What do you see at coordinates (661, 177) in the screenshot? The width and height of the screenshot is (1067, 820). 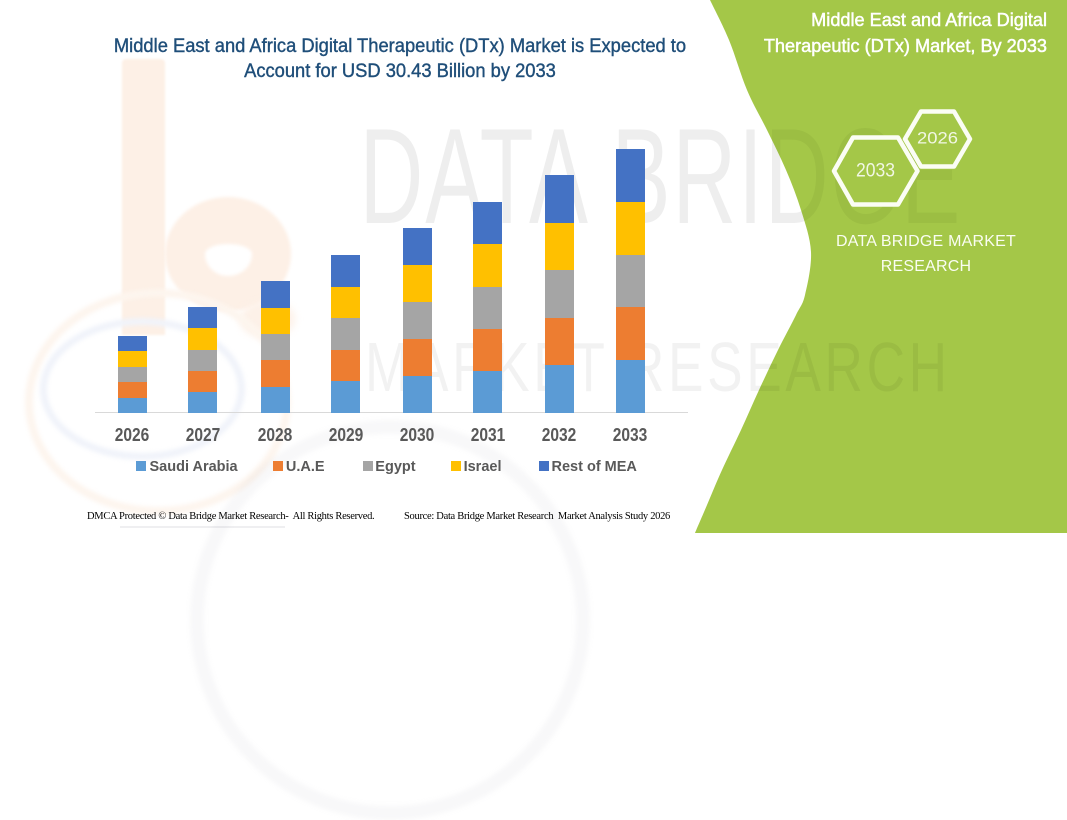 I see `svg-text: DATA BRIDGE` at bounding box center [661, 177].